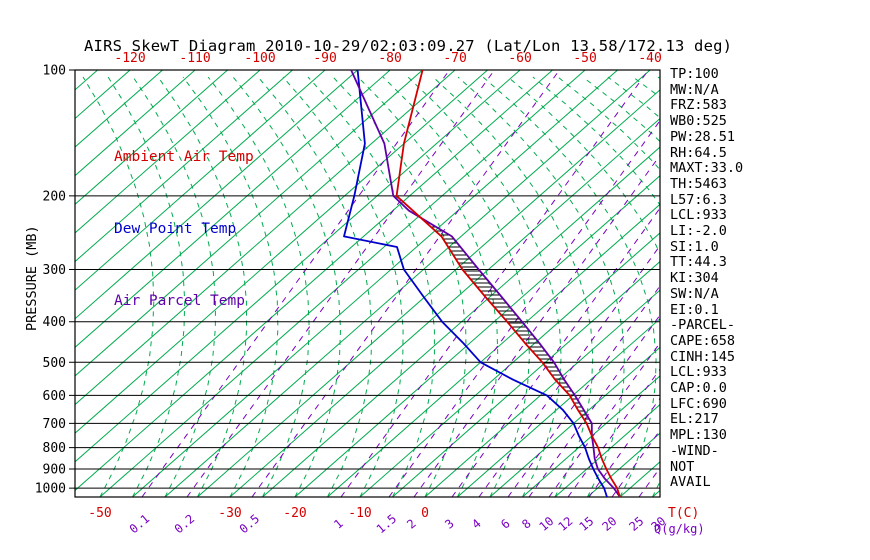  Describe the element at coordinates (179, 301) in the screenshot. I see `legend-item-parcel: Air Parcel Temp` at that location.